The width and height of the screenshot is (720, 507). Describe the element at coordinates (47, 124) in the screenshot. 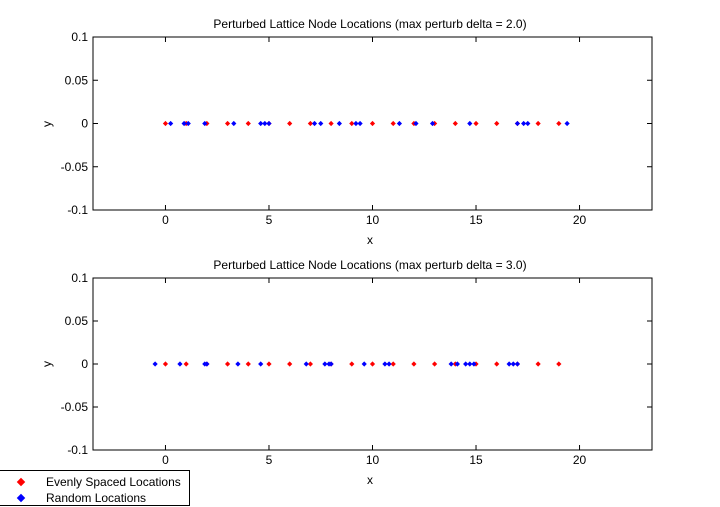

I see `y-axis-label: y` at that location.